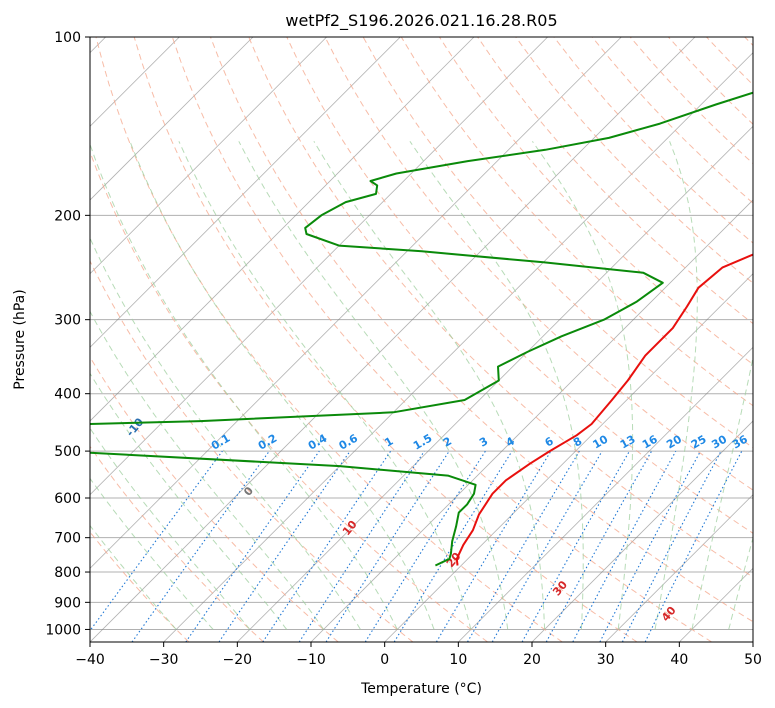  What do you see at coordinates (164, 660) in the screenshot?
I see `x-tick-label: −30` at bounding box center [164, 660].